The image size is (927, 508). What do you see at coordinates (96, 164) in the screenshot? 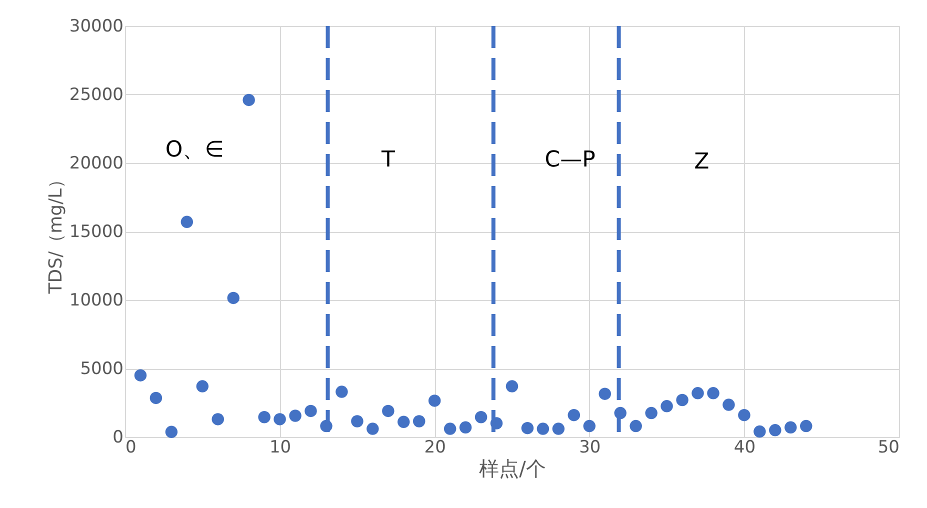
I see `y-tick-label: 20000` at bounding box center [96, 164].